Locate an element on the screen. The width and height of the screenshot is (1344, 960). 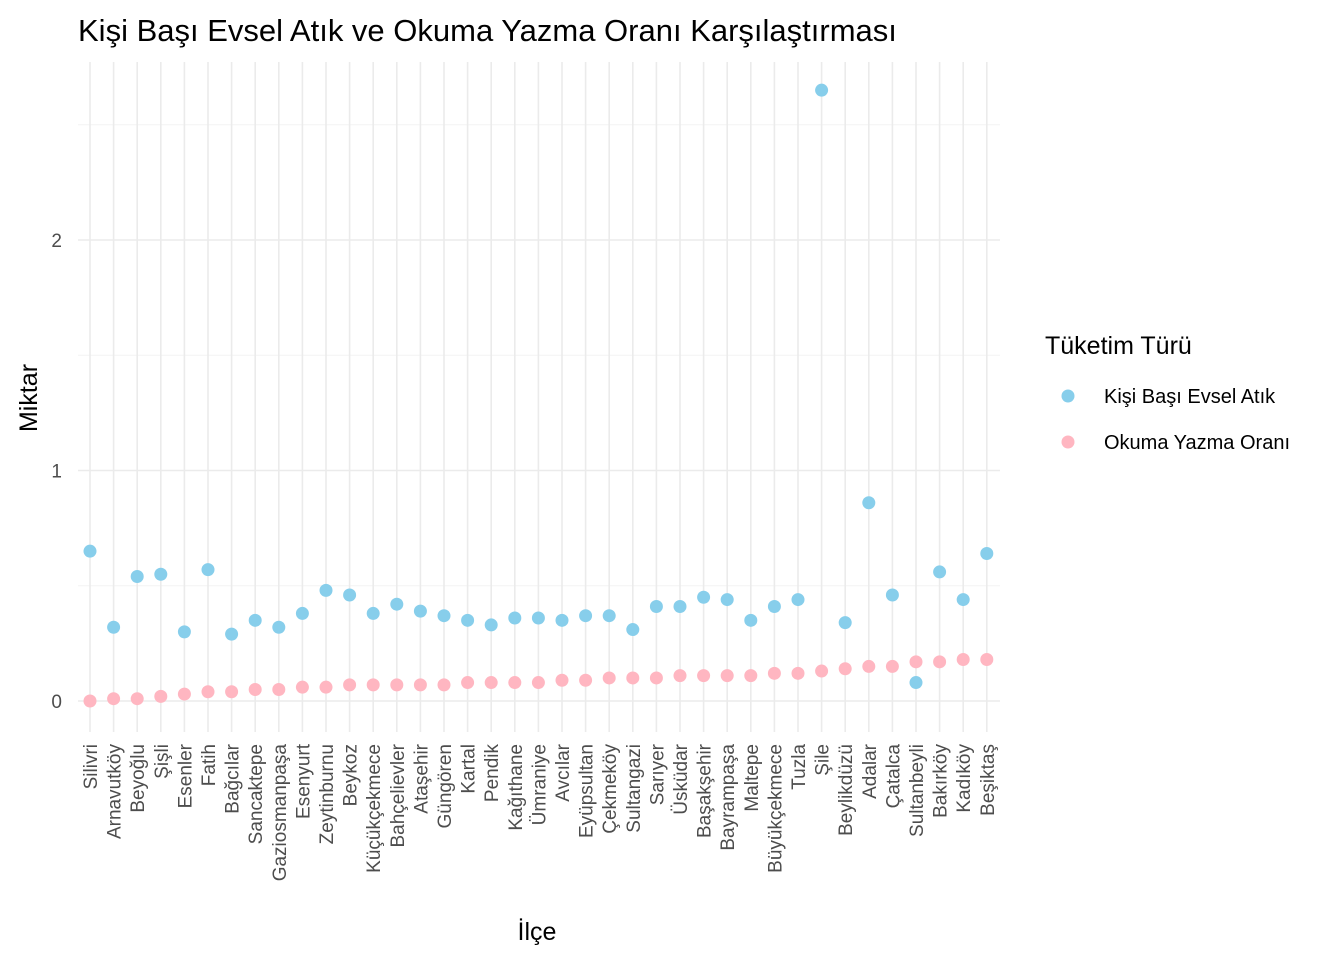
point-kisi-basi-evsel-atik-kucukcekmece is located at coordinates (373, 613).